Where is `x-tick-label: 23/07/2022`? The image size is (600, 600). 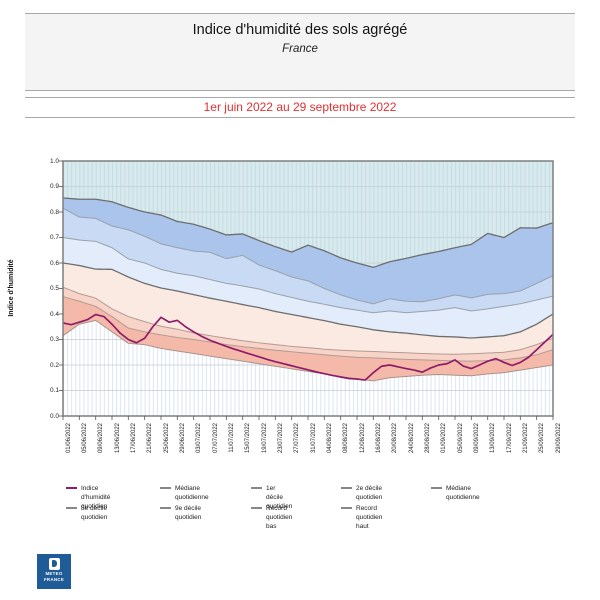 x-tick-label: 23/07/2022 is located at coordinates (280, 438).